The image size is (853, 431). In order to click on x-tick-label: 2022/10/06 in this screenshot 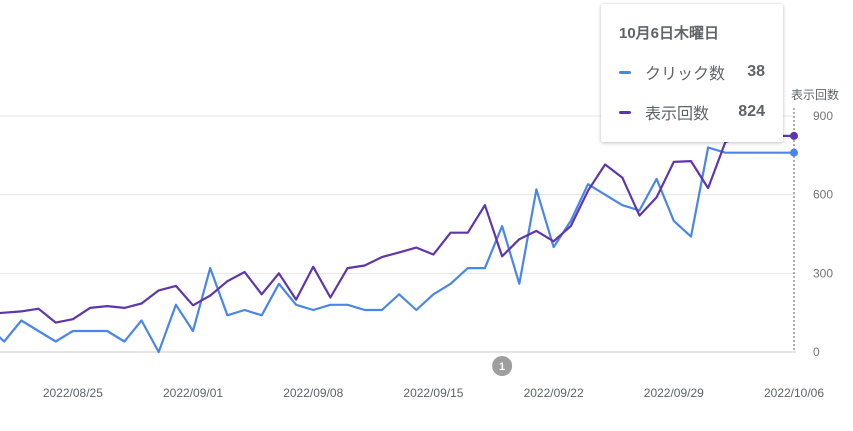, I will do `click(794, 393)`.